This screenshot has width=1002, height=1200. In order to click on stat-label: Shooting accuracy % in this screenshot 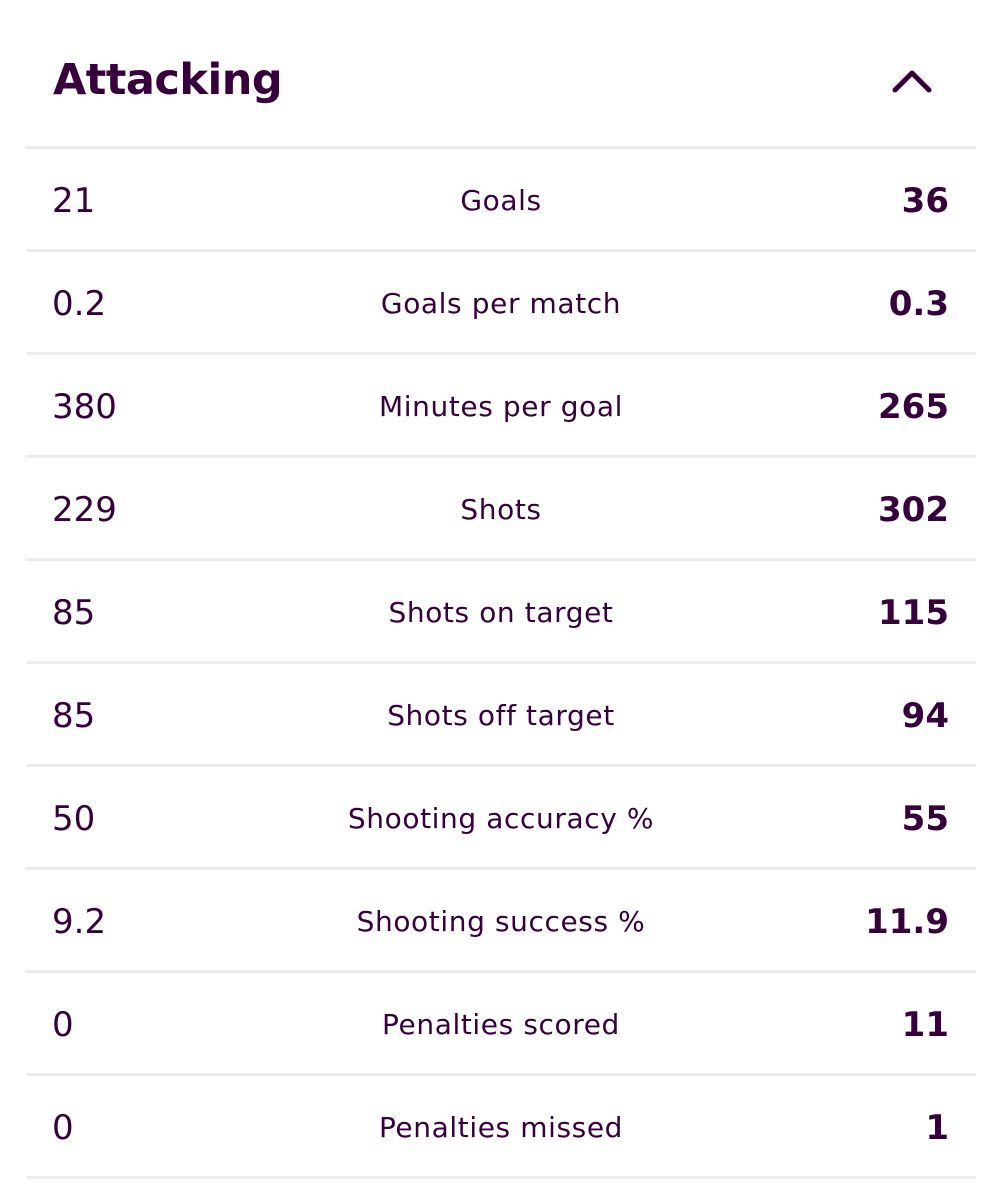, I will do `click(501, 818)`.